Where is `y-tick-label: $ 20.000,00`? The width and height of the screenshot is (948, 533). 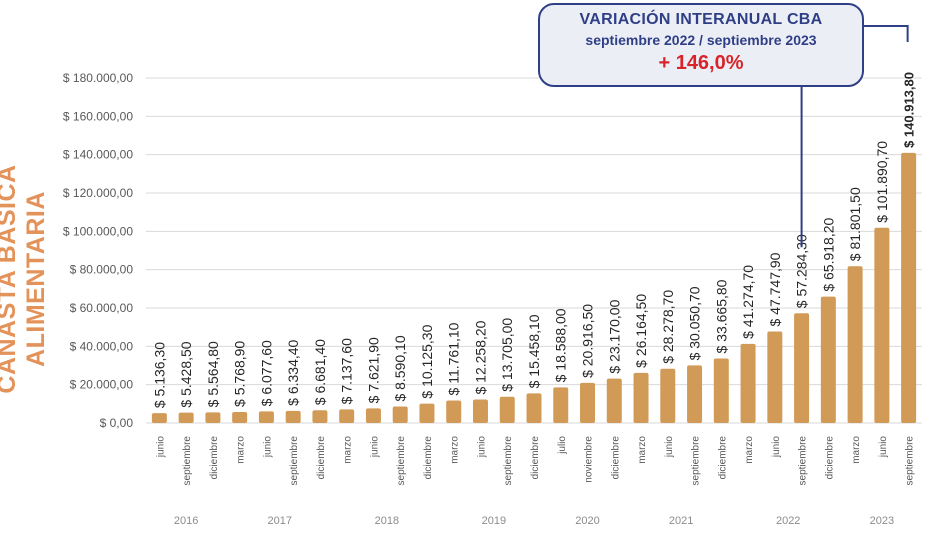
y-tick-label: $ 20.000,00 is located at coordinates (102, 385).